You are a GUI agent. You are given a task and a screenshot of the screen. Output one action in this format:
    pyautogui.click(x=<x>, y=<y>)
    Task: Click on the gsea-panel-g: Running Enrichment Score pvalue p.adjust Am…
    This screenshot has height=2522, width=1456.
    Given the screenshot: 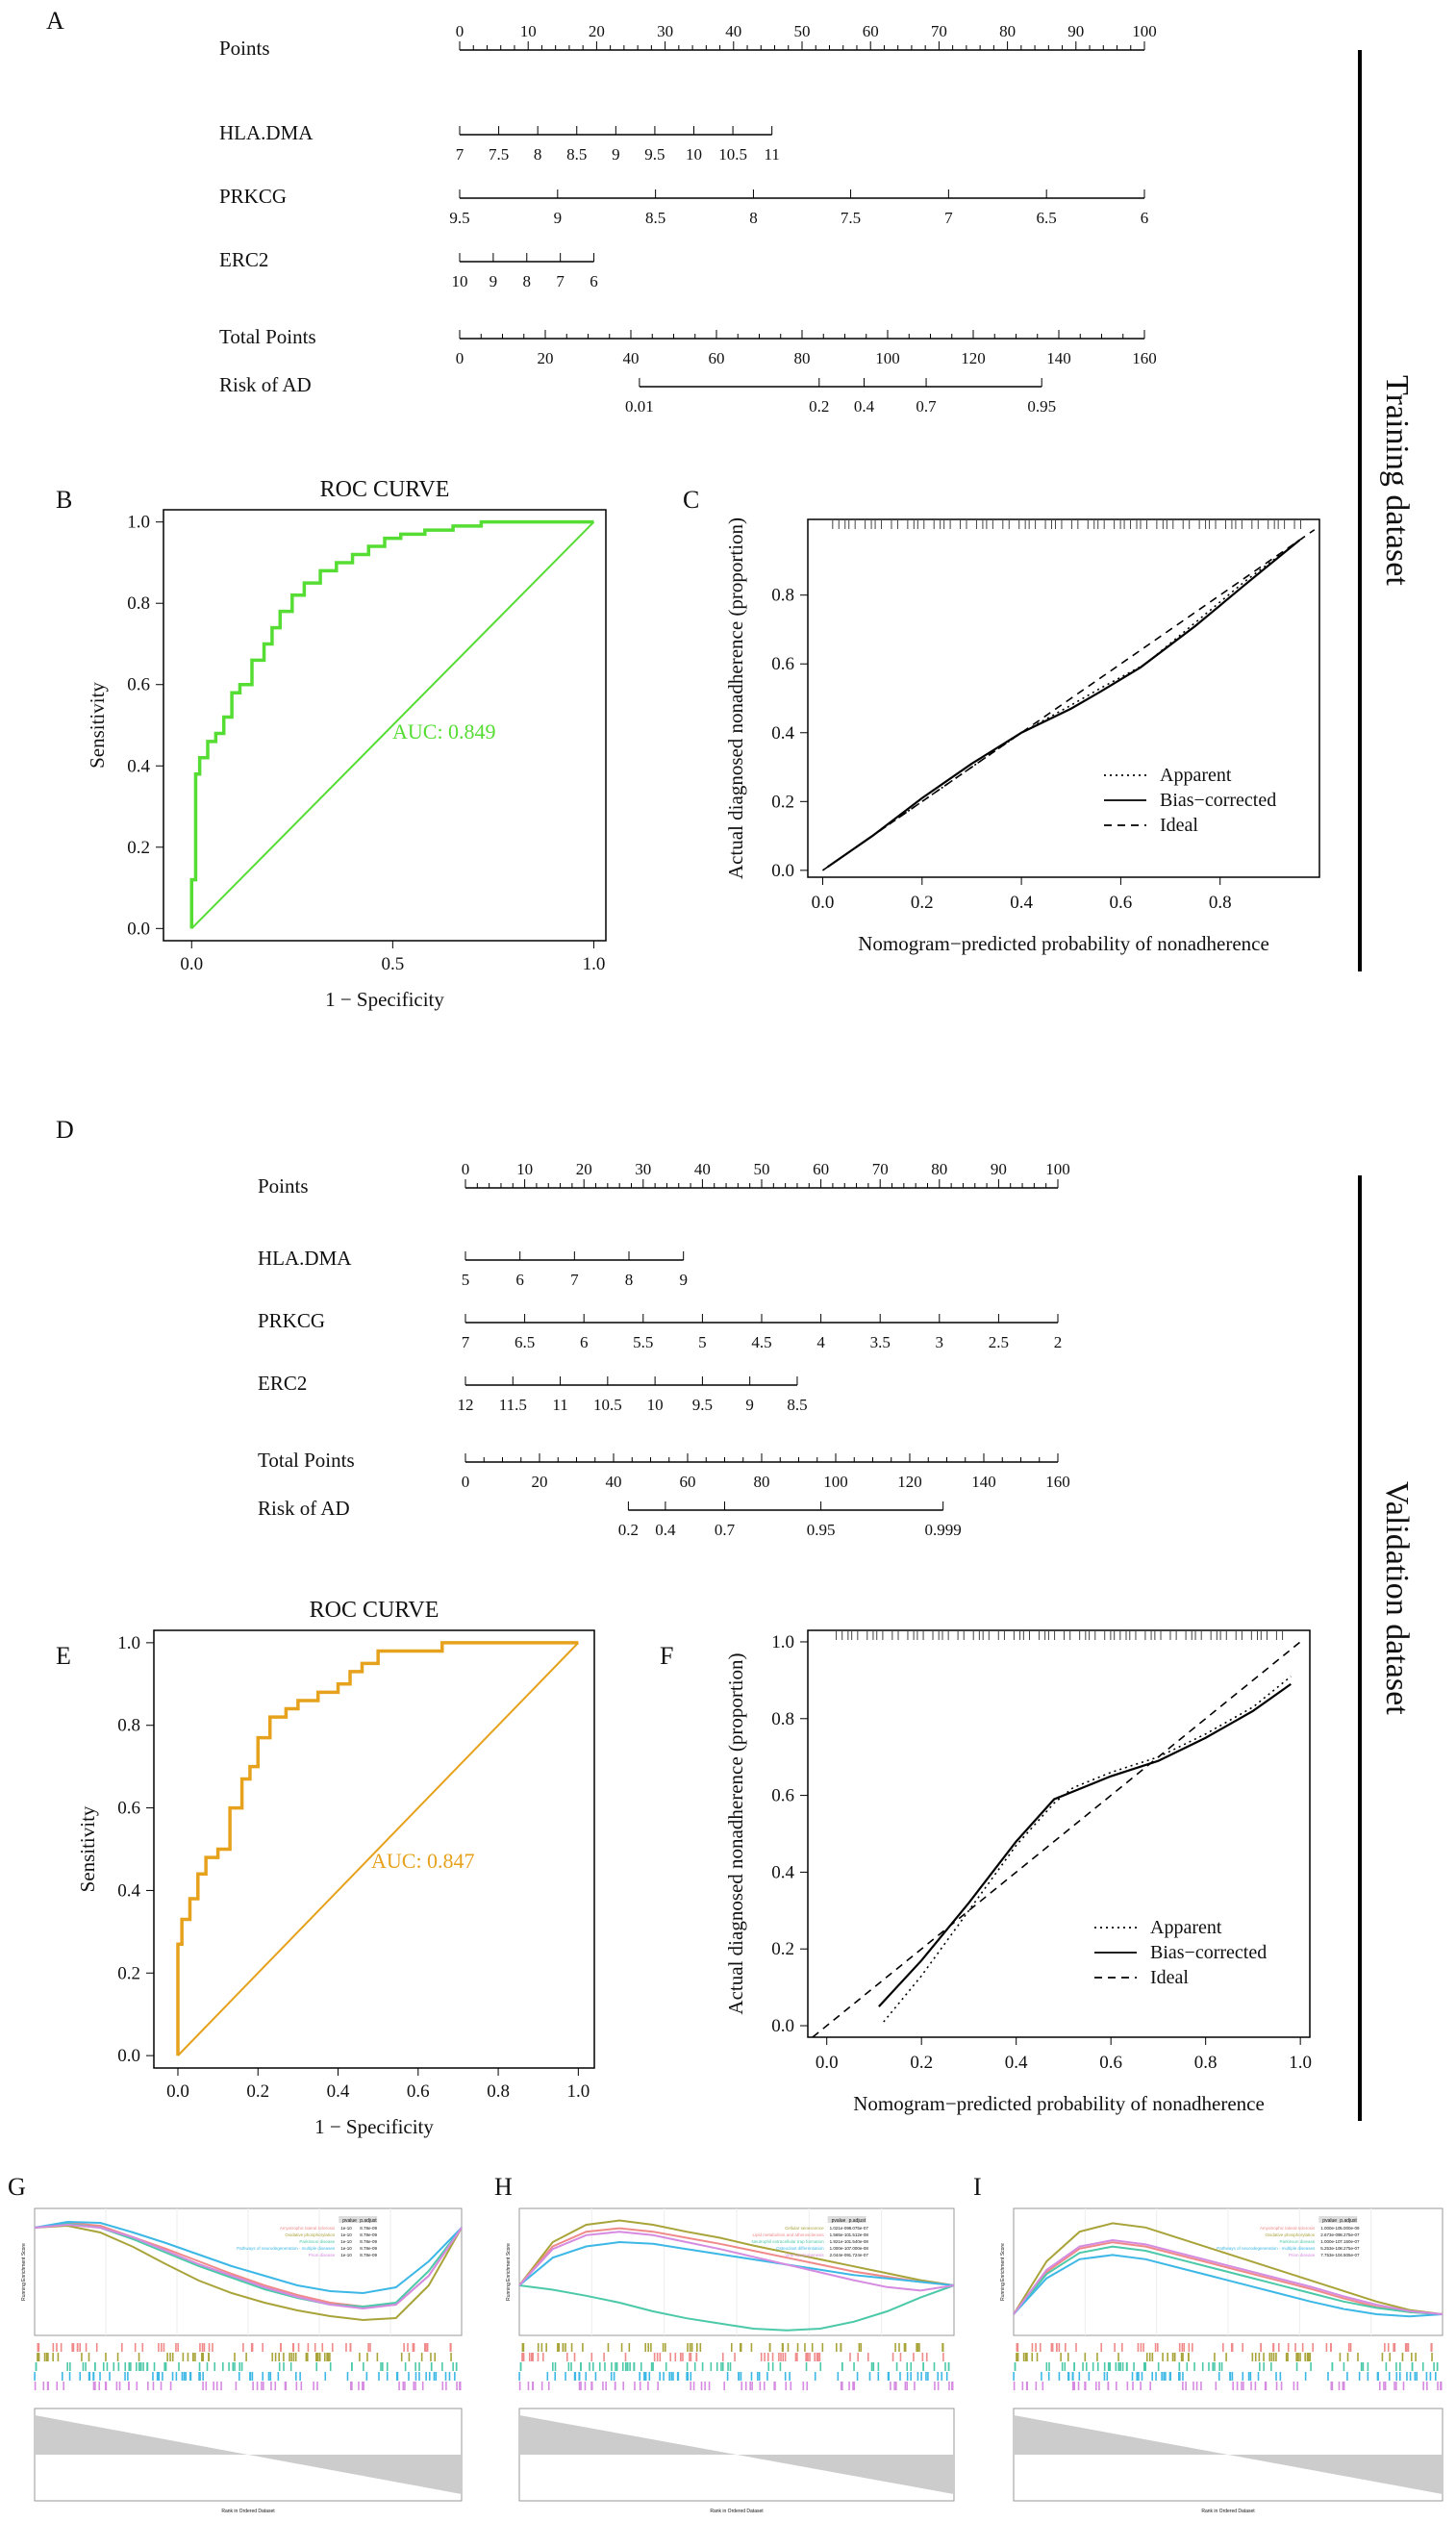 What is the action you would take?
    pyautogui.click(x=242, y=2360)
    